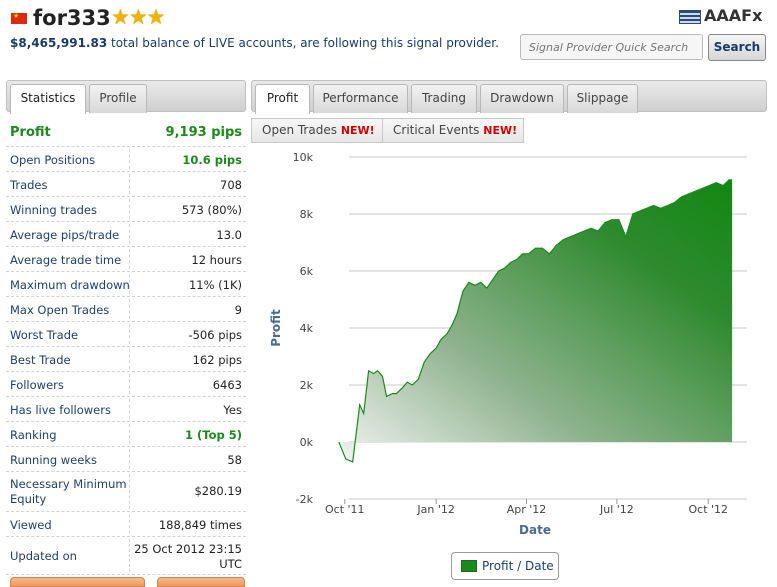 The image size is (777, 587). Describe the element at coordinates (53, 460) in the screenshot. I see `stat-label: Running weeks` at that location.